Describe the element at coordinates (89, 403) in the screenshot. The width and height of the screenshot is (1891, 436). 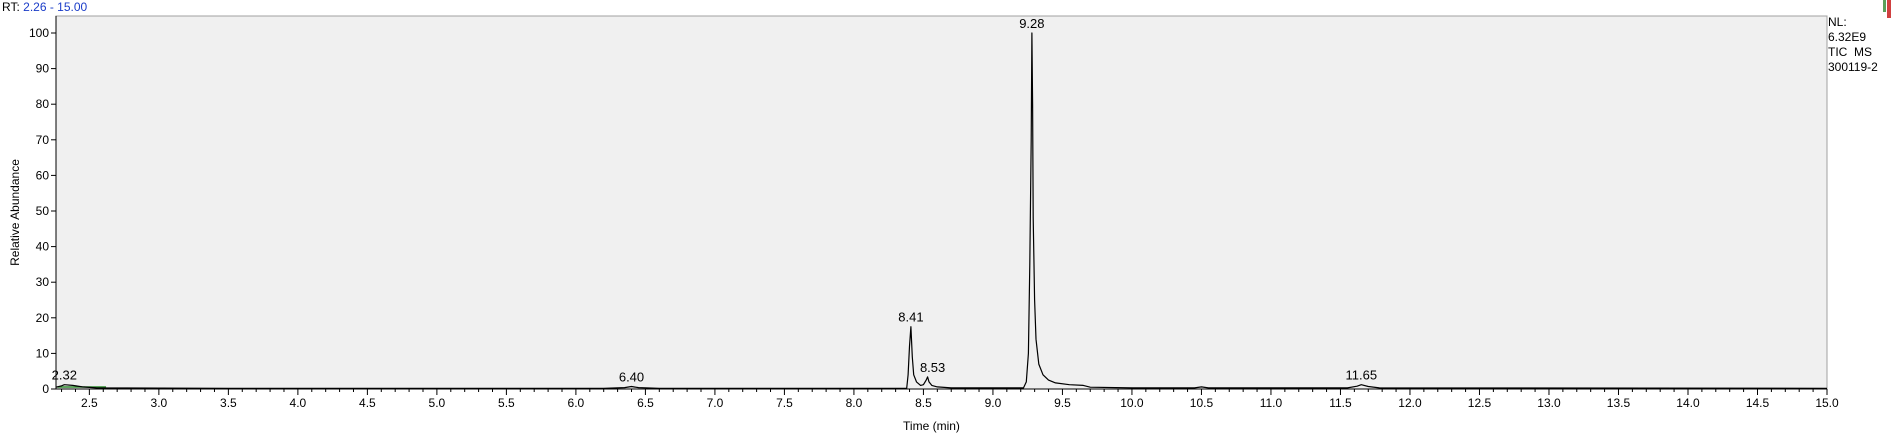
I see `x-tick-label: 2.5` at that location.